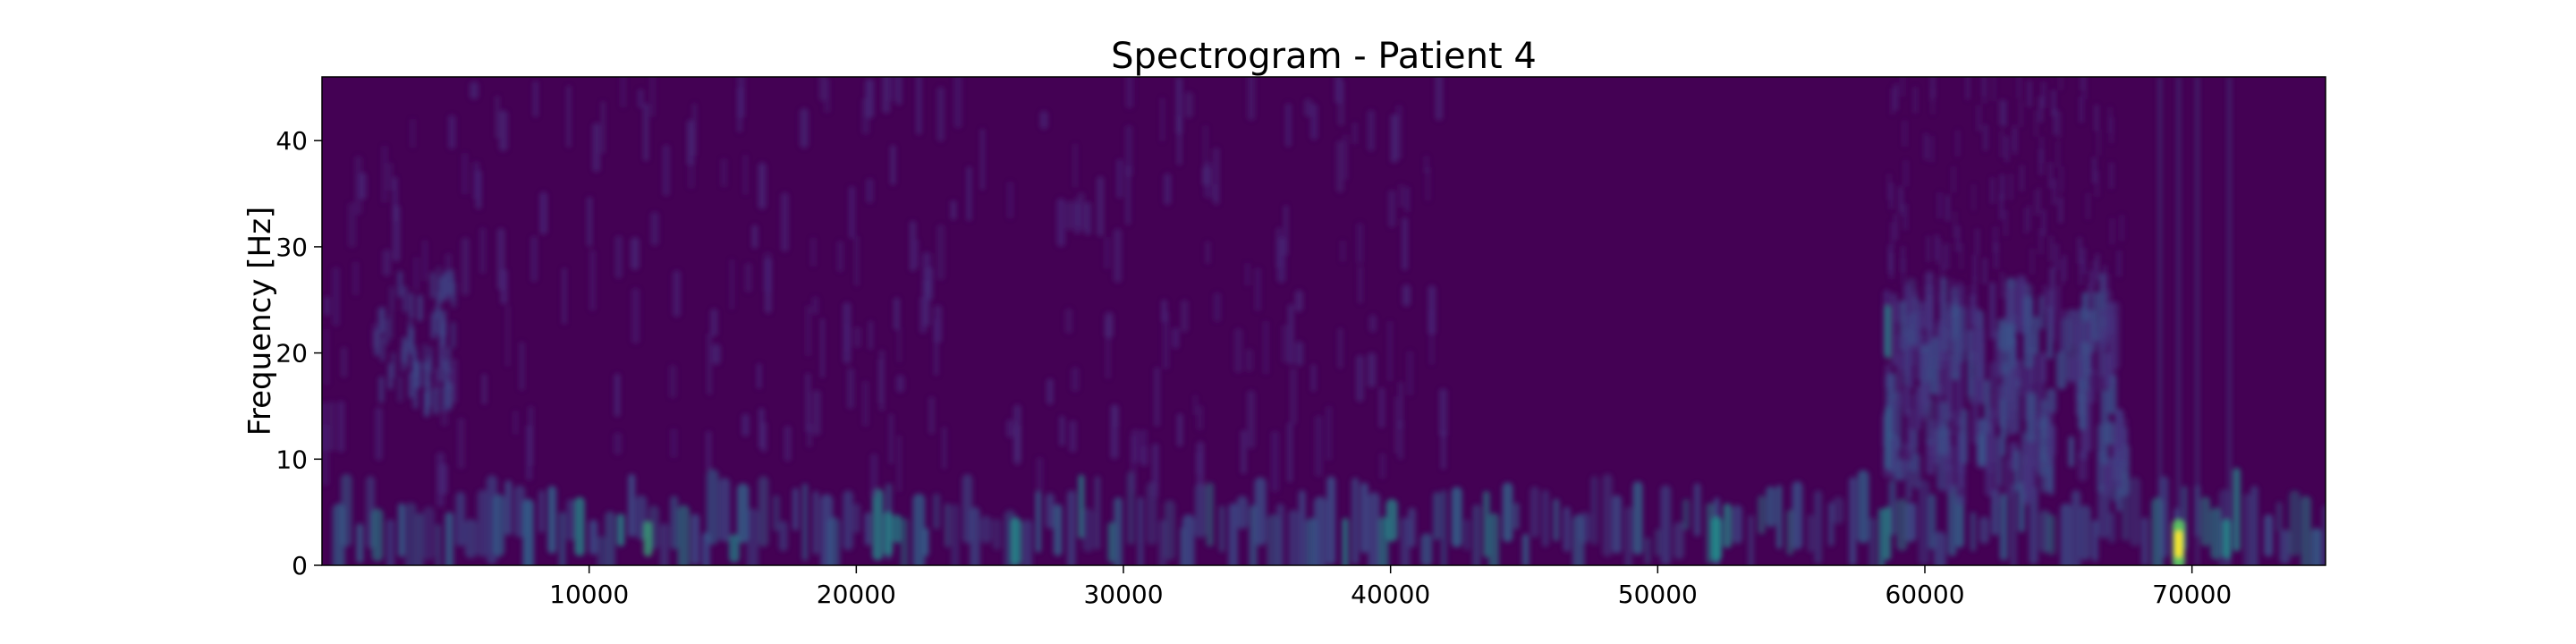  I want to click on vertical-streak, so click(2159, 321).